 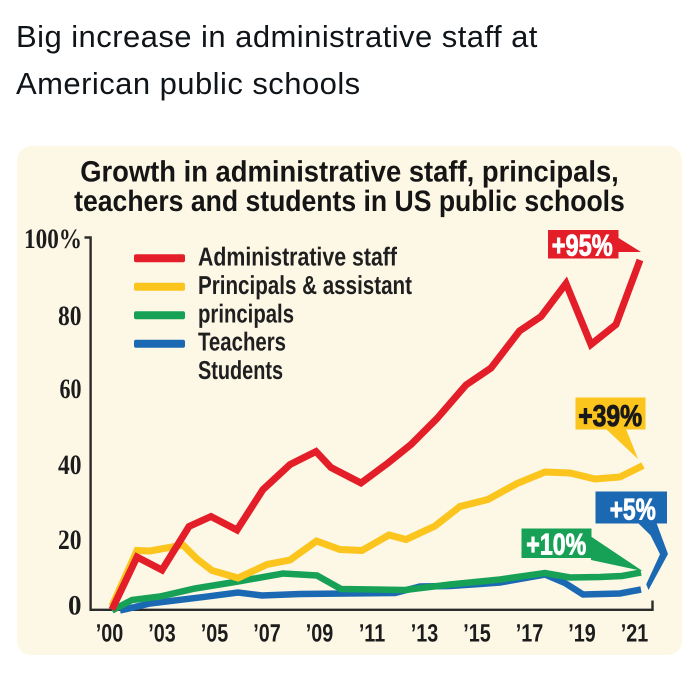 I want to click on svg-text: ’05, so click(x=215, y=634).